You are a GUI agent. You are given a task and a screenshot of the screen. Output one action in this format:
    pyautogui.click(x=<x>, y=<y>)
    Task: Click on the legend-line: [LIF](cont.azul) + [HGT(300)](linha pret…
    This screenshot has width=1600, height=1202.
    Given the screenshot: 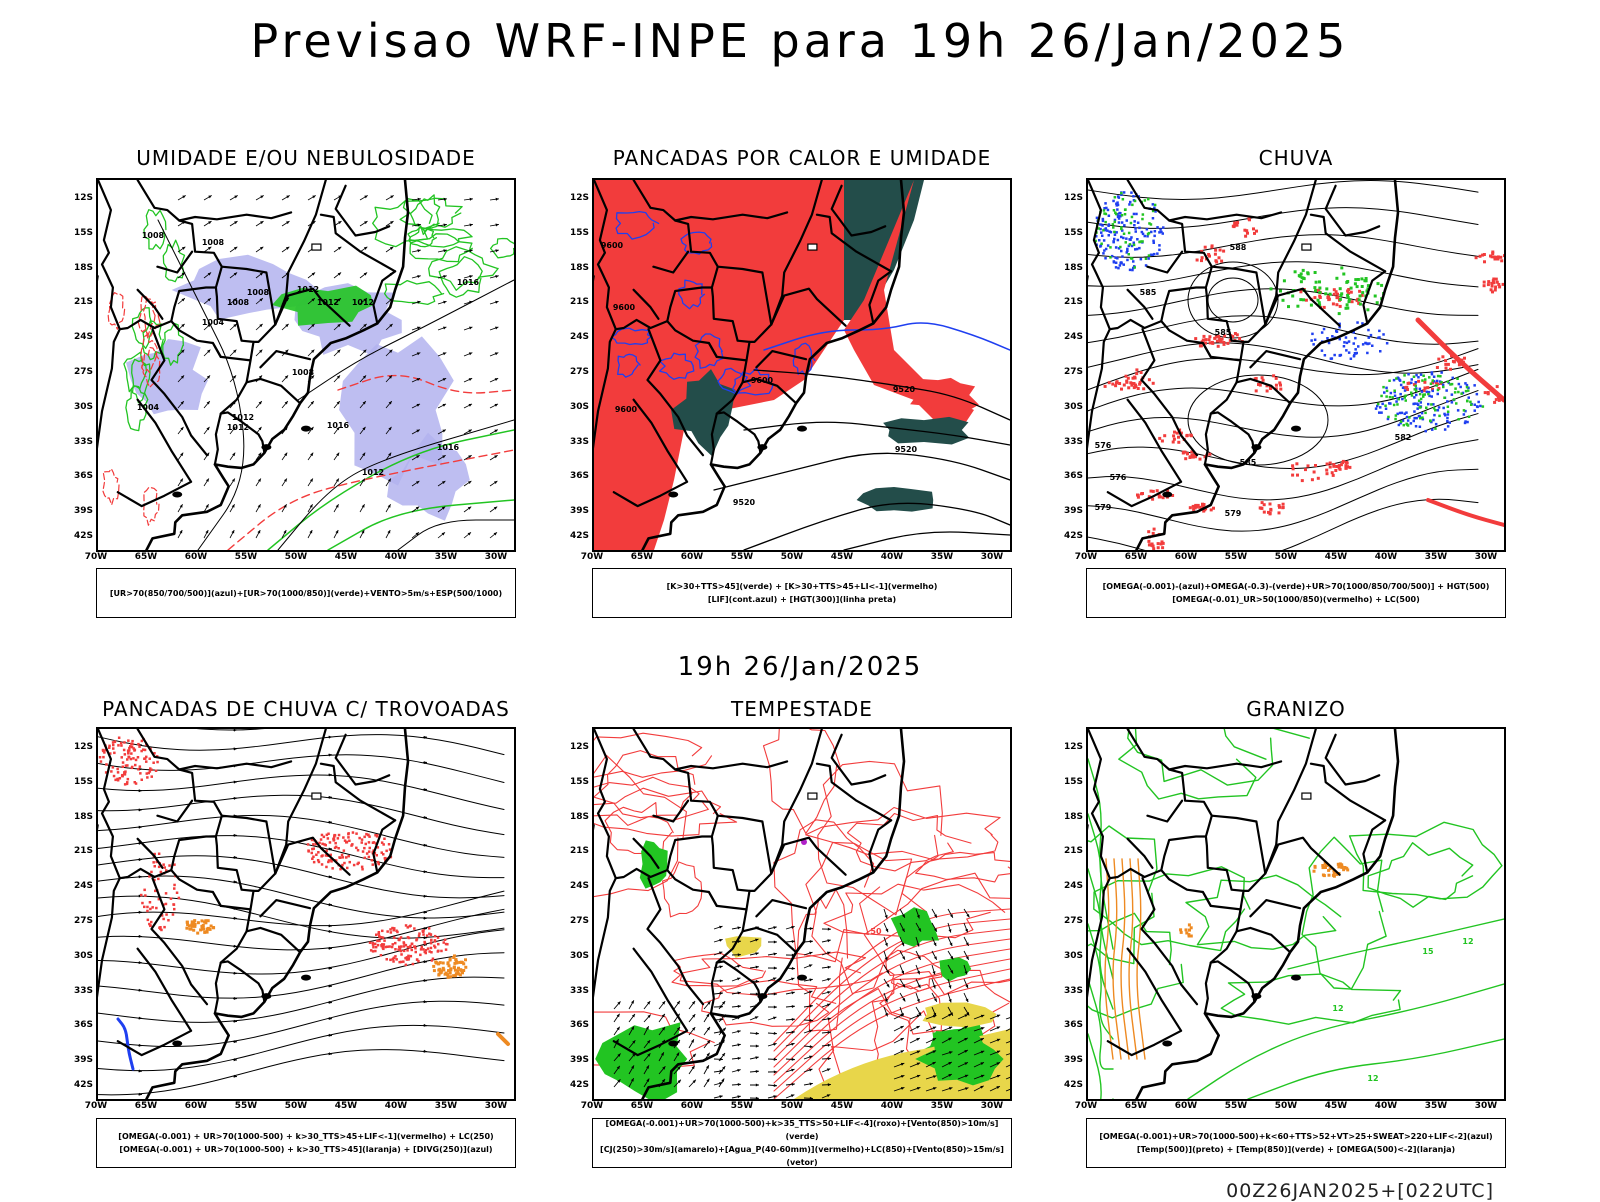 What is the action you would take?
    pyautogui.click(x=802, y=599)
    